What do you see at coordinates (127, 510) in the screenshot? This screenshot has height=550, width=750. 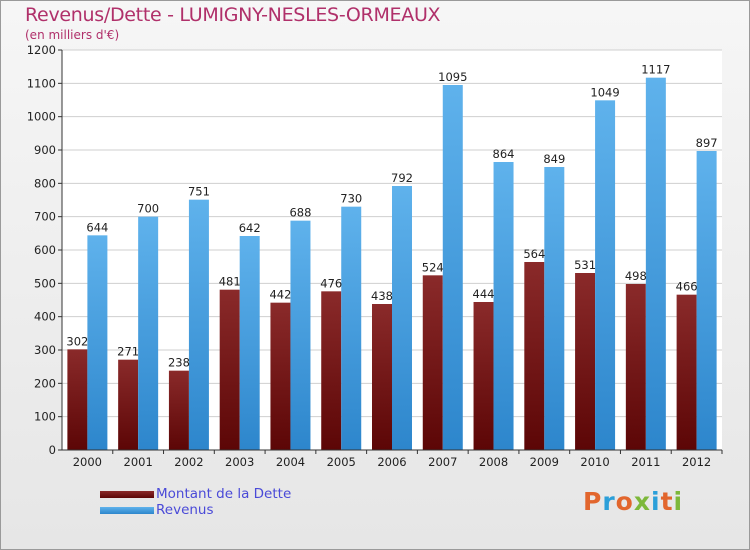 I see `legend-swatch-revenus` at bounding box center [127, 510].